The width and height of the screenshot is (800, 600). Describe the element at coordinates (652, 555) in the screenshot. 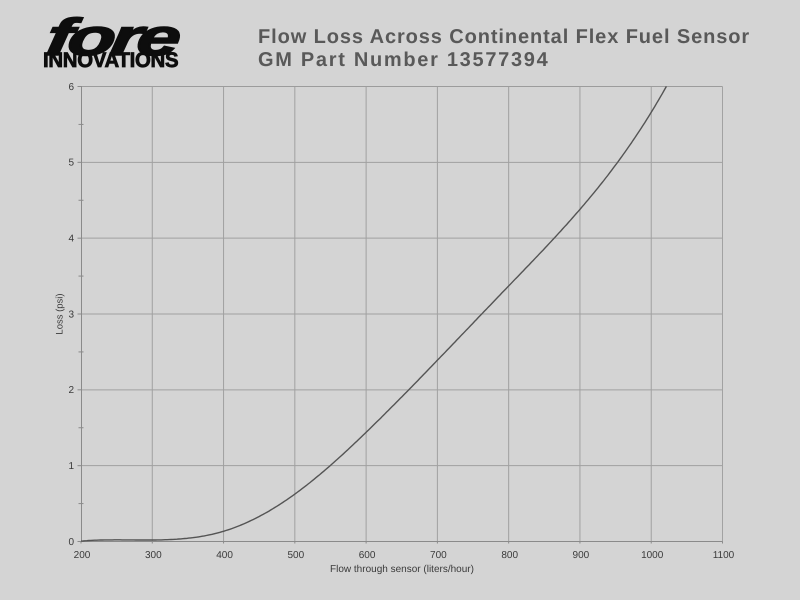

I see `svg-text: 1000` at that location.